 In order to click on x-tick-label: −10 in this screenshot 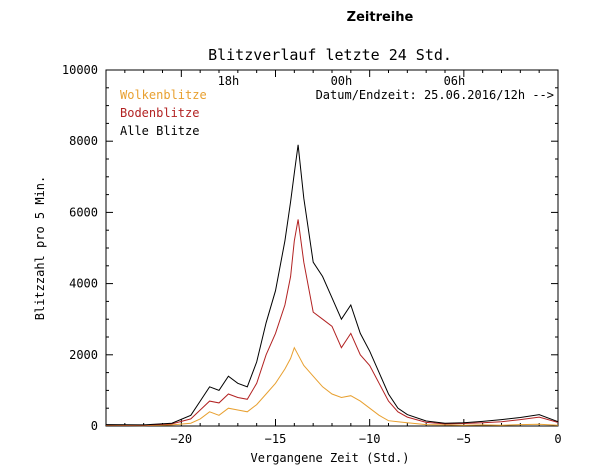, I will do `click(370, 439)`.